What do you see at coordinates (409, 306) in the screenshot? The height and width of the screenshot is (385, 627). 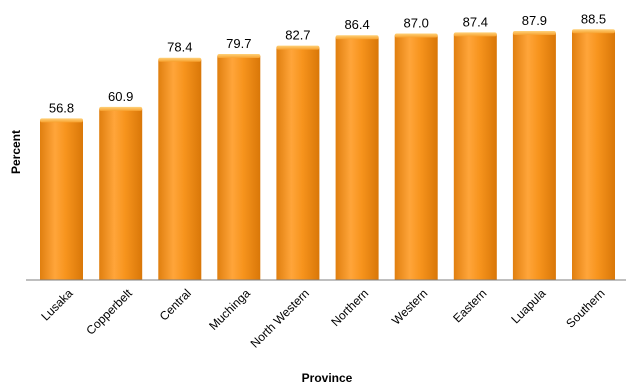 I see `x-tick-label: Western` at bounding box center [409, 306].